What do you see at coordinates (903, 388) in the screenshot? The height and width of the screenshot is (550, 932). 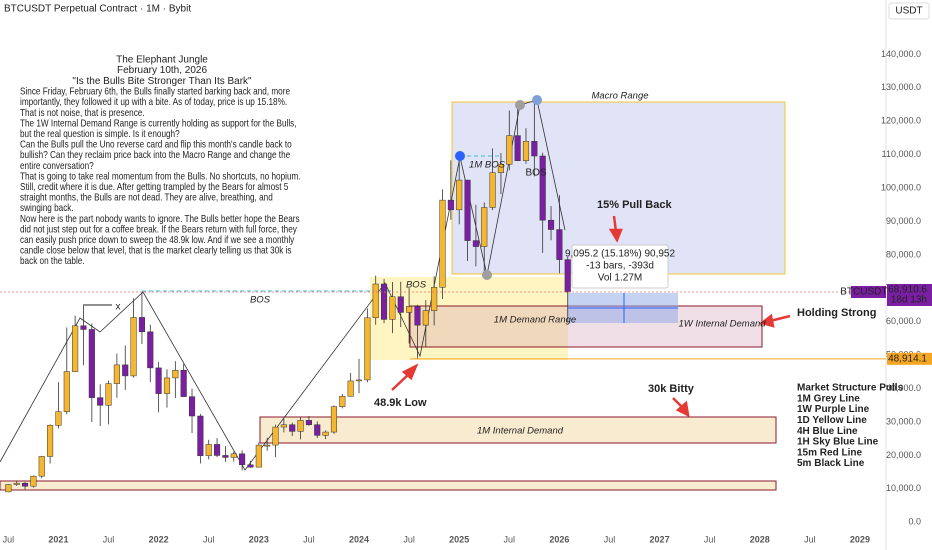 I see `y-tick-label: 40,000.0` at bounding box center [903, 388].